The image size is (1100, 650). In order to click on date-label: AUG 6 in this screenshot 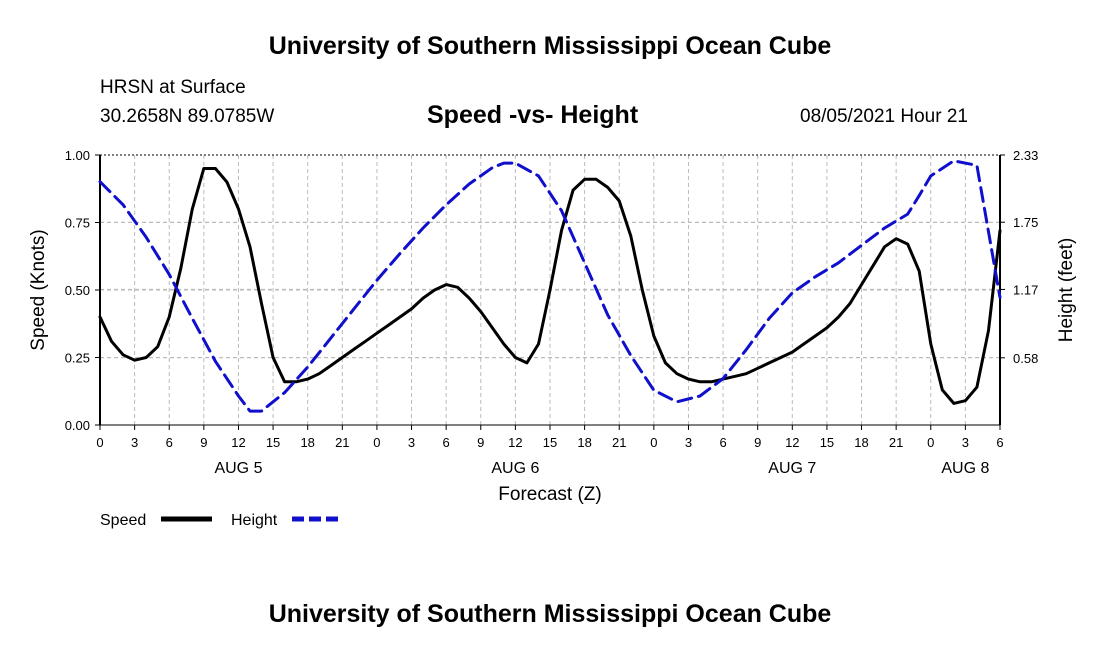, I will do `click(515, 468)`.